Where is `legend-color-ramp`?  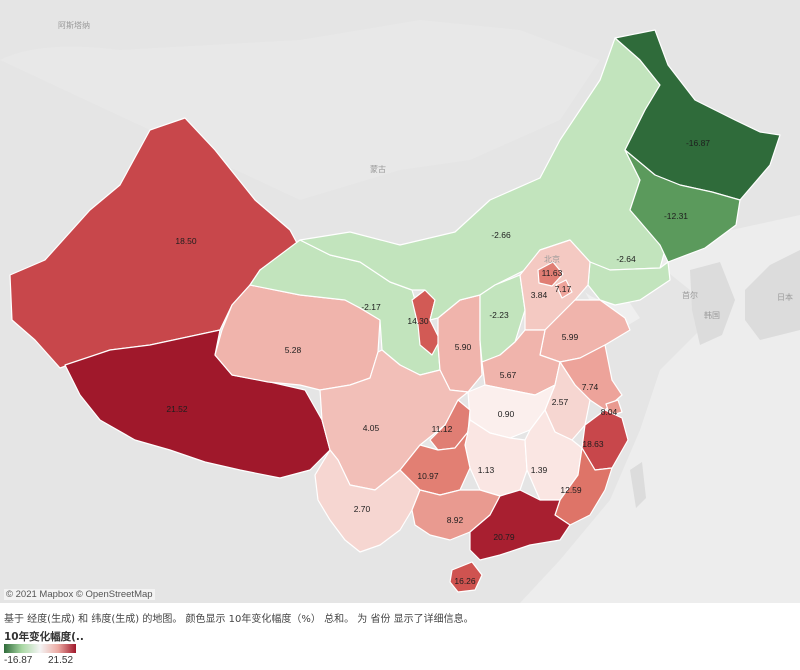 legend-color-ramp is located at coordinates (40, 648).